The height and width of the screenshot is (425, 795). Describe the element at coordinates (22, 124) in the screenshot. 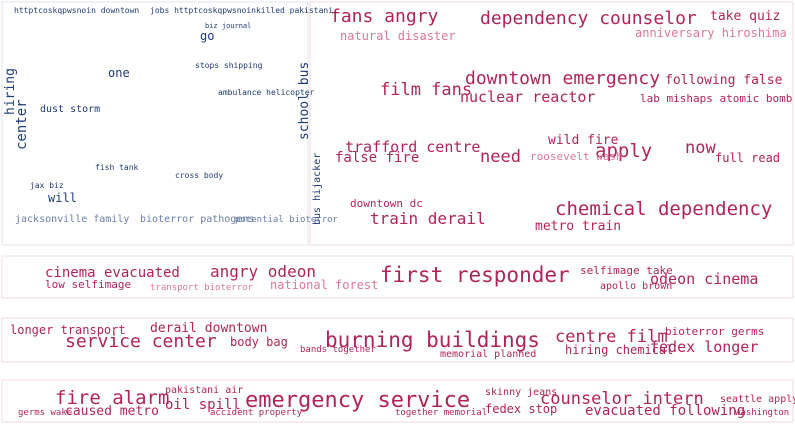

I see `cloud-word: center` at that location.